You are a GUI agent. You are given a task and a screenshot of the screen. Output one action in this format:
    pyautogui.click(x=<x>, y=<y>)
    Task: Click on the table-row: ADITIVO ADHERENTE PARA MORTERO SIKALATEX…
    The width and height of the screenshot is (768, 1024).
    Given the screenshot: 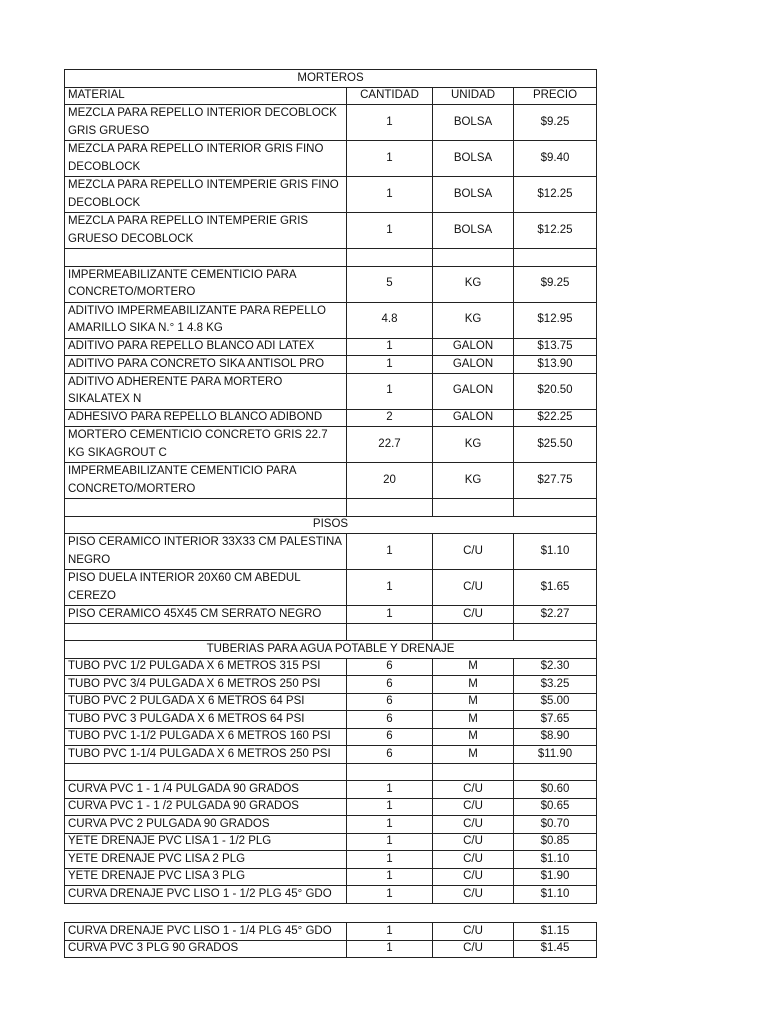 What is the action you would take?
    pyautogui.click(x=330, y=391)
    